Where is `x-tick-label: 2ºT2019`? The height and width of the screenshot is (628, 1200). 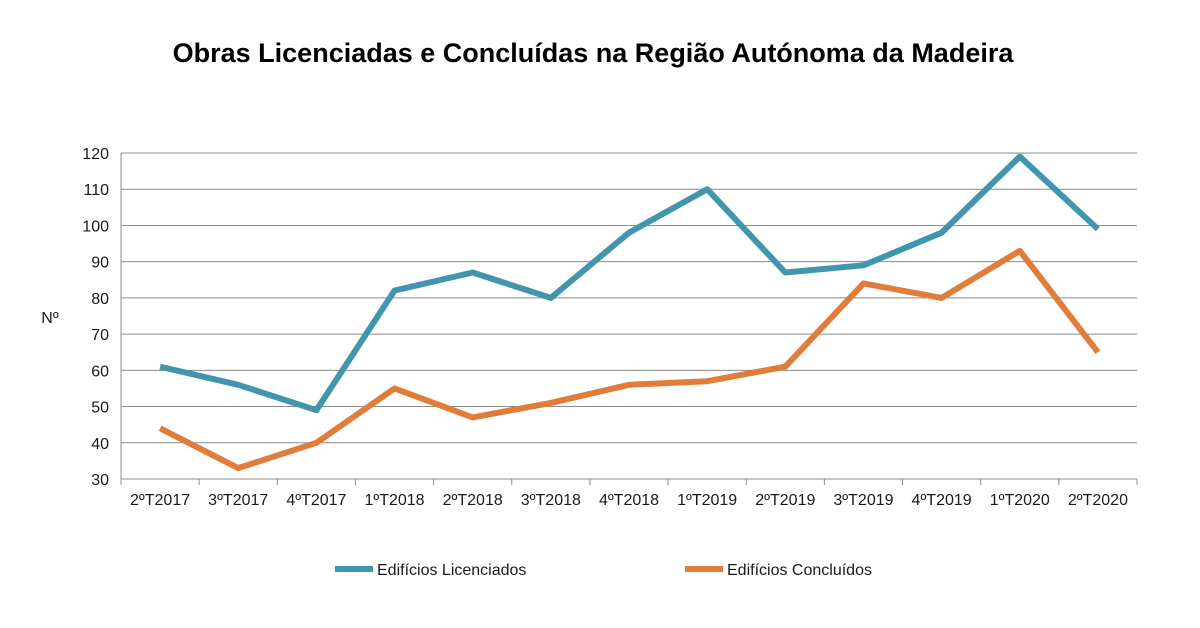
x-tick-label: 2ºT2019 is located at coordinates (785, 500).